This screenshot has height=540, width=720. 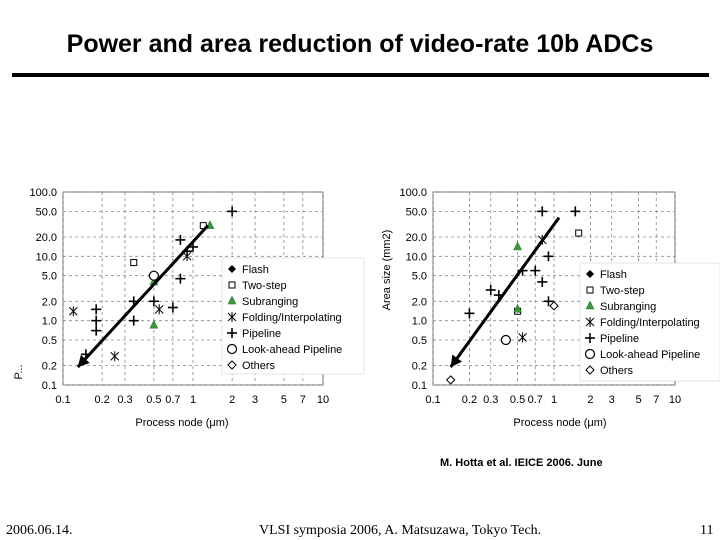 What do you see at coordinates (49, 367) in the screenshot?
I see `y-tick-label: 0.2` at bounding box center [49, 367].